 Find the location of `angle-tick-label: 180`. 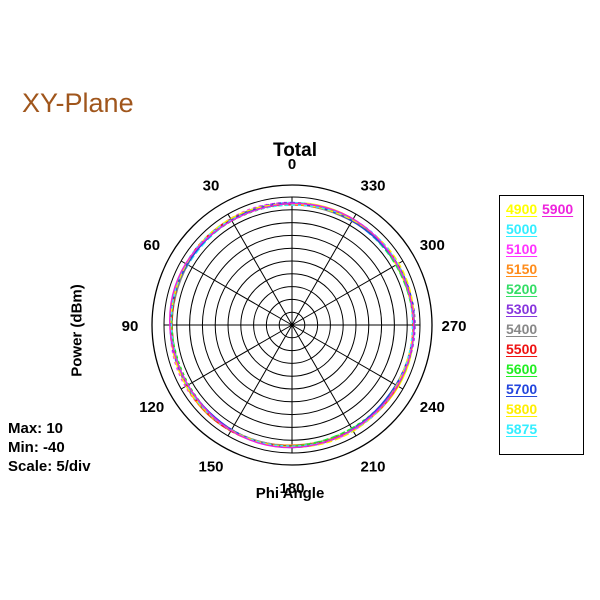

angle-tick-label: 180 is located at coordinates (291, 488).